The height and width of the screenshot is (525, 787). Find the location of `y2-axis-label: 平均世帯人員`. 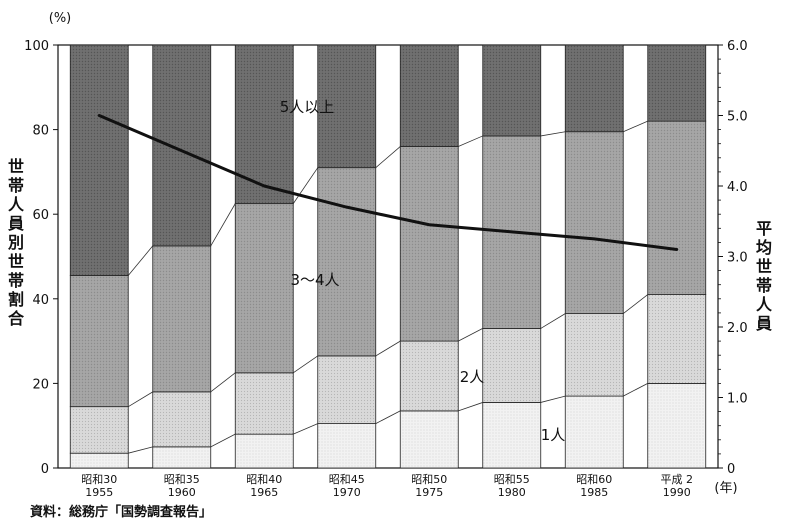

y2-axis-label: 平均世帯人員 is located at coordinates (764, 276).